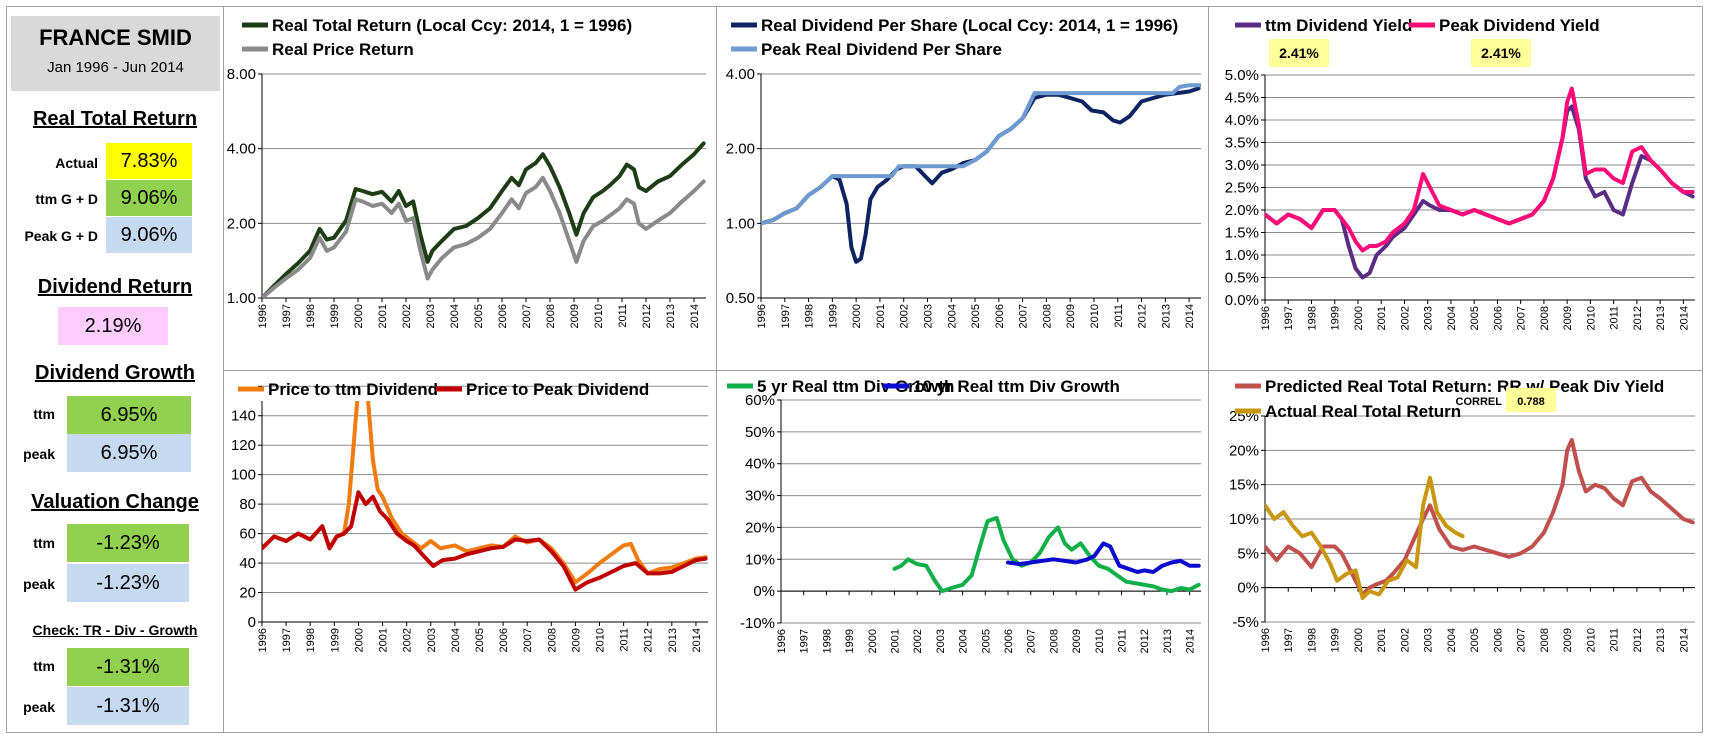  I want to click on y-tick-label: 120, so click(243, 445).